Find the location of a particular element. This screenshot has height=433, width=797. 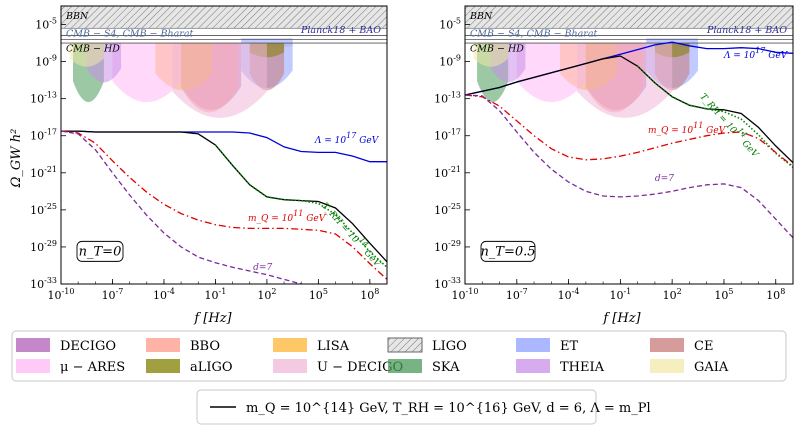

legend-label: aLIGO is located at coordinates (211, 367).